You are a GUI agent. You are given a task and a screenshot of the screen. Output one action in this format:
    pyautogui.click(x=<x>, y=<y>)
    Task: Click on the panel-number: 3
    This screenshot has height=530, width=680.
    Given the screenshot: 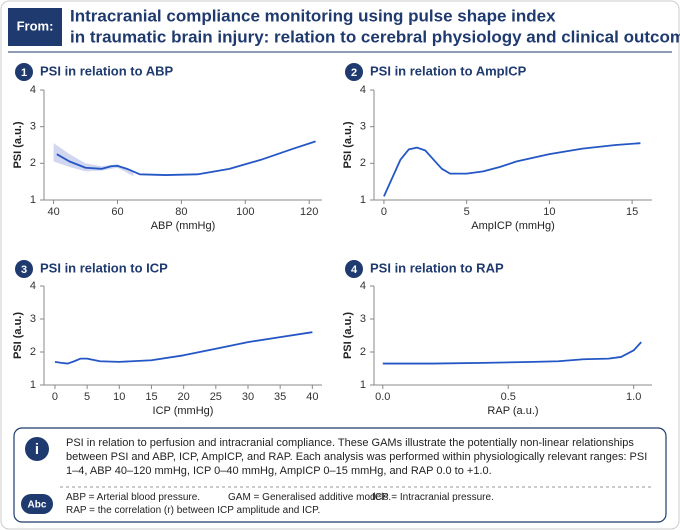 What is the action you would take?
    pyautogui.click(x=24, y=270)
    